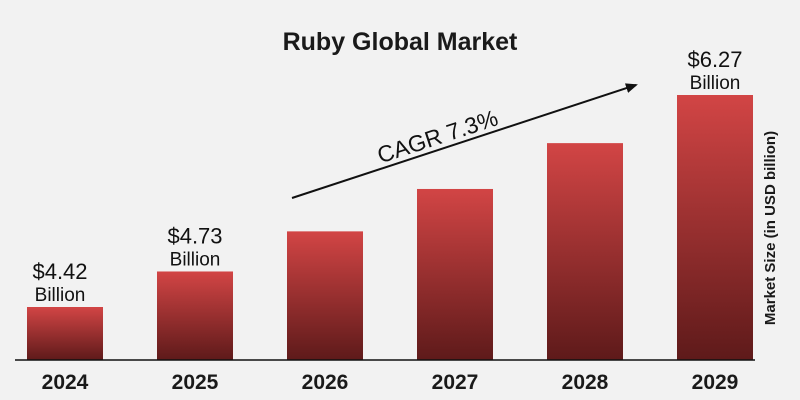 This screenshot has width=800, height=400. Describe the element at coordinates (65, 382) in the screenshot. I see `x-tick-2024: 2024` at that location.